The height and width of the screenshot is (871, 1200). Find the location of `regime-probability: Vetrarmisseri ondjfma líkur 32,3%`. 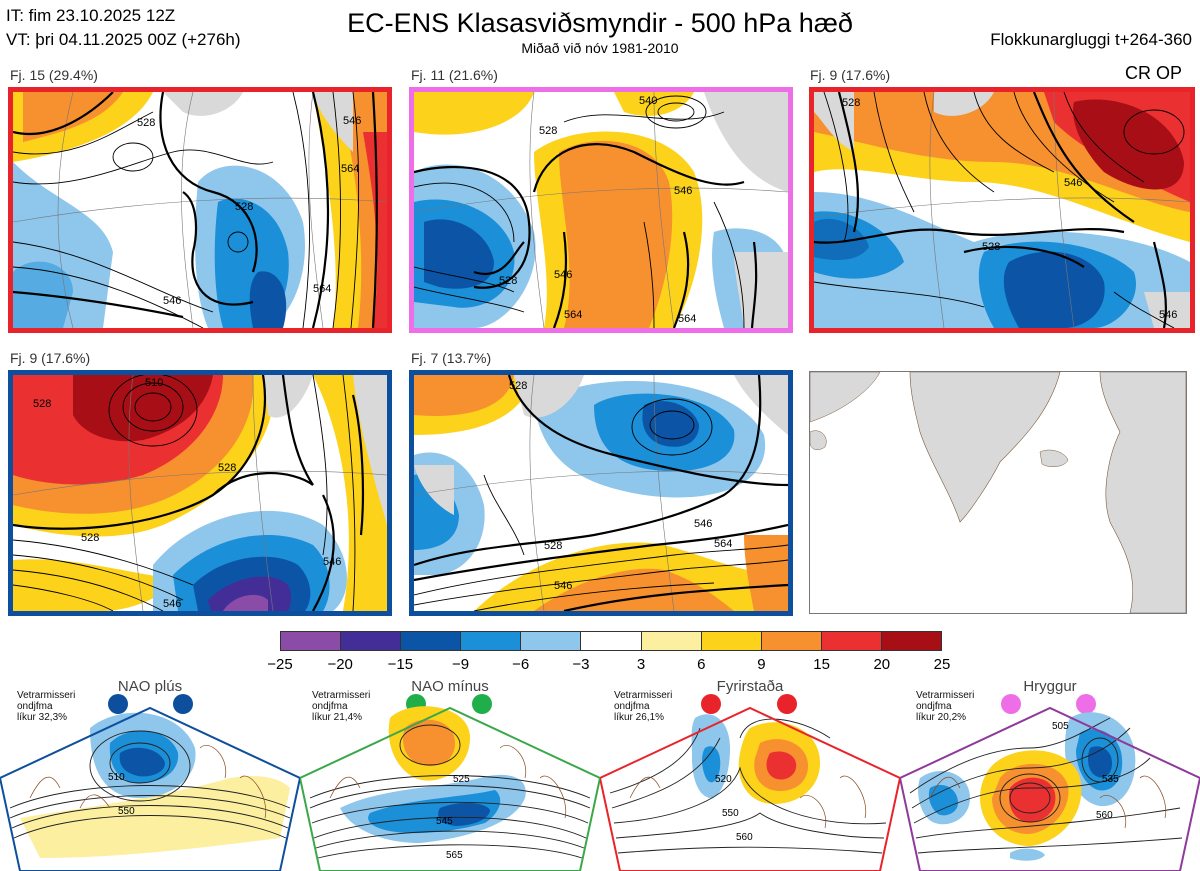

regime-probability: Vetrarmisseri ondjfma líkur 32,3% is located at coordinates (46, 706).